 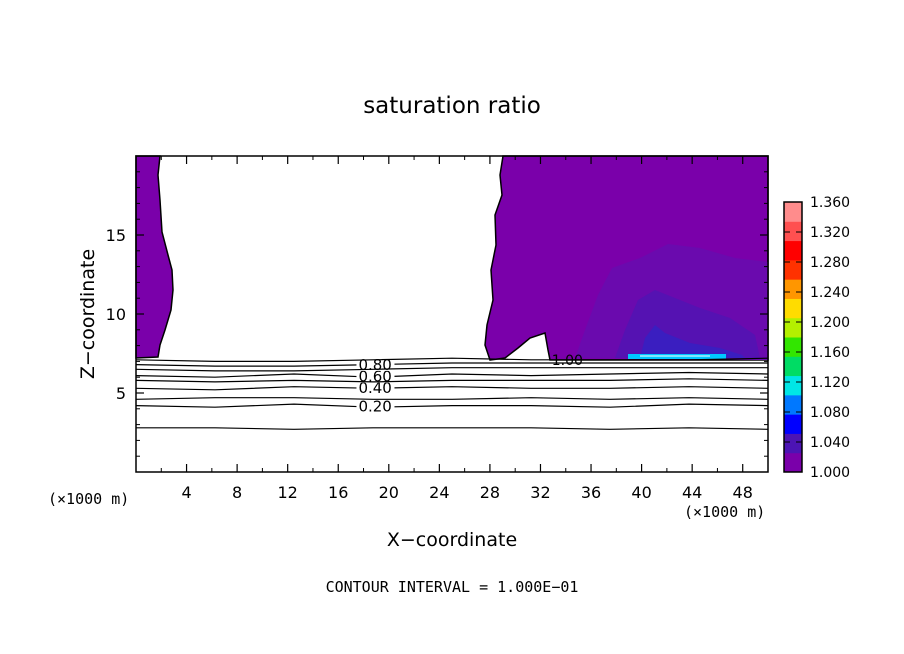 What do you see at coordinates (743, 492) in the screenshot?
I see `x-tick-label: 48` at bounding box center [743, 492].